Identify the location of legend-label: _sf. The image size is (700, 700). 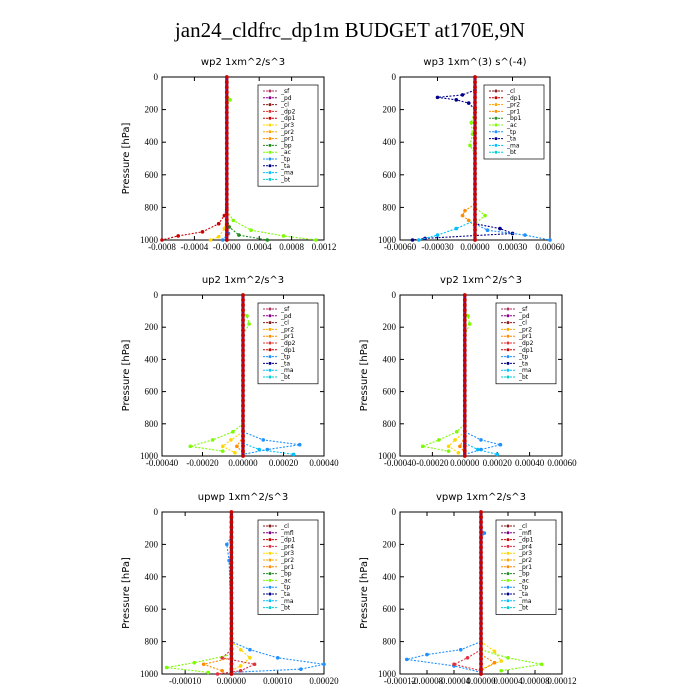
(285, 309).